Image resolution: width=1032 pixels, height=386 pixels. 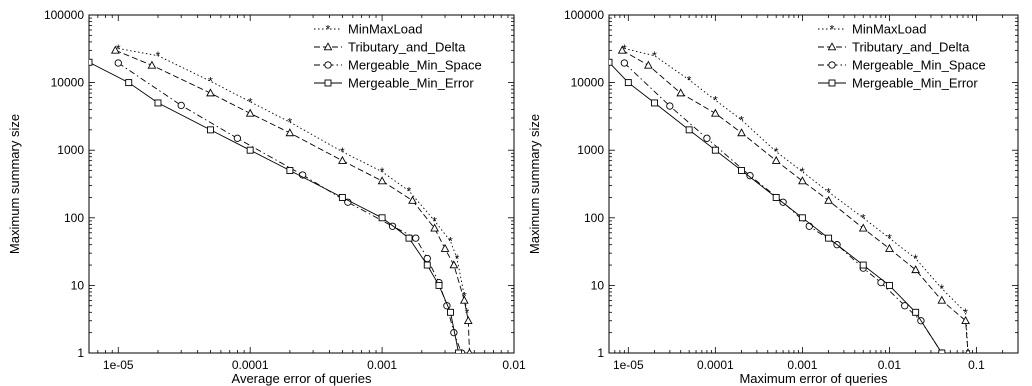 I want to click on x-tick-label: 1e-05, so click(x=118, y=365).